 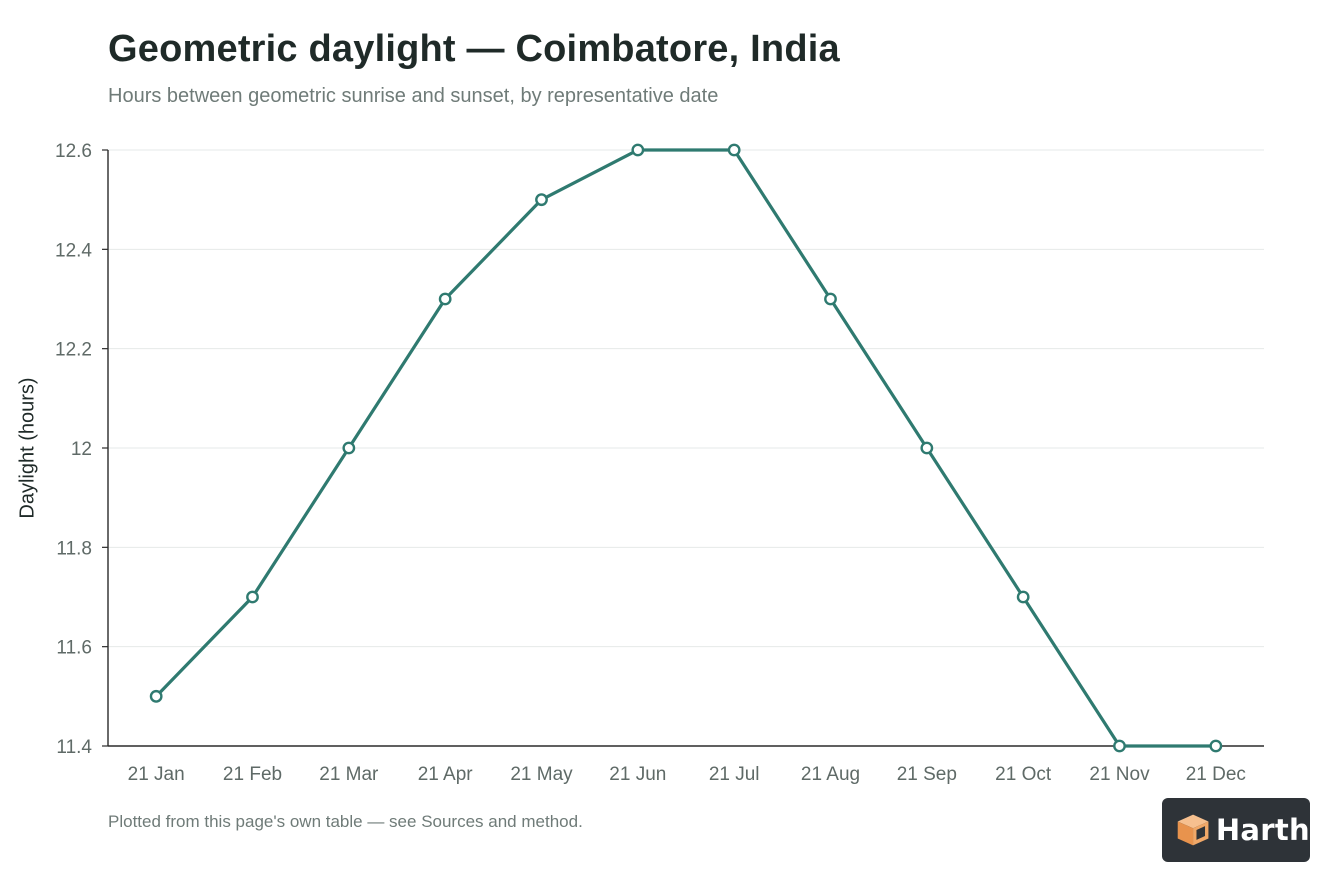 What do you see at coordinates (474, 49) in the screenshot?
I see `chart-title: Geometric daylight — Coimbatore, India` at bounding box center [474, 49].